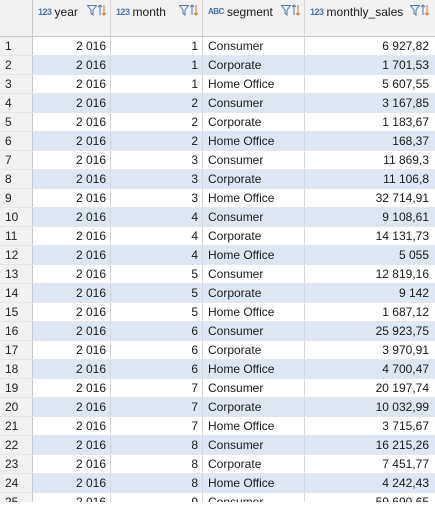  Describe the element at coordinates (402, 388) in the screenshot. I see `monthly-sales-cell: 20 197,74` at that location.